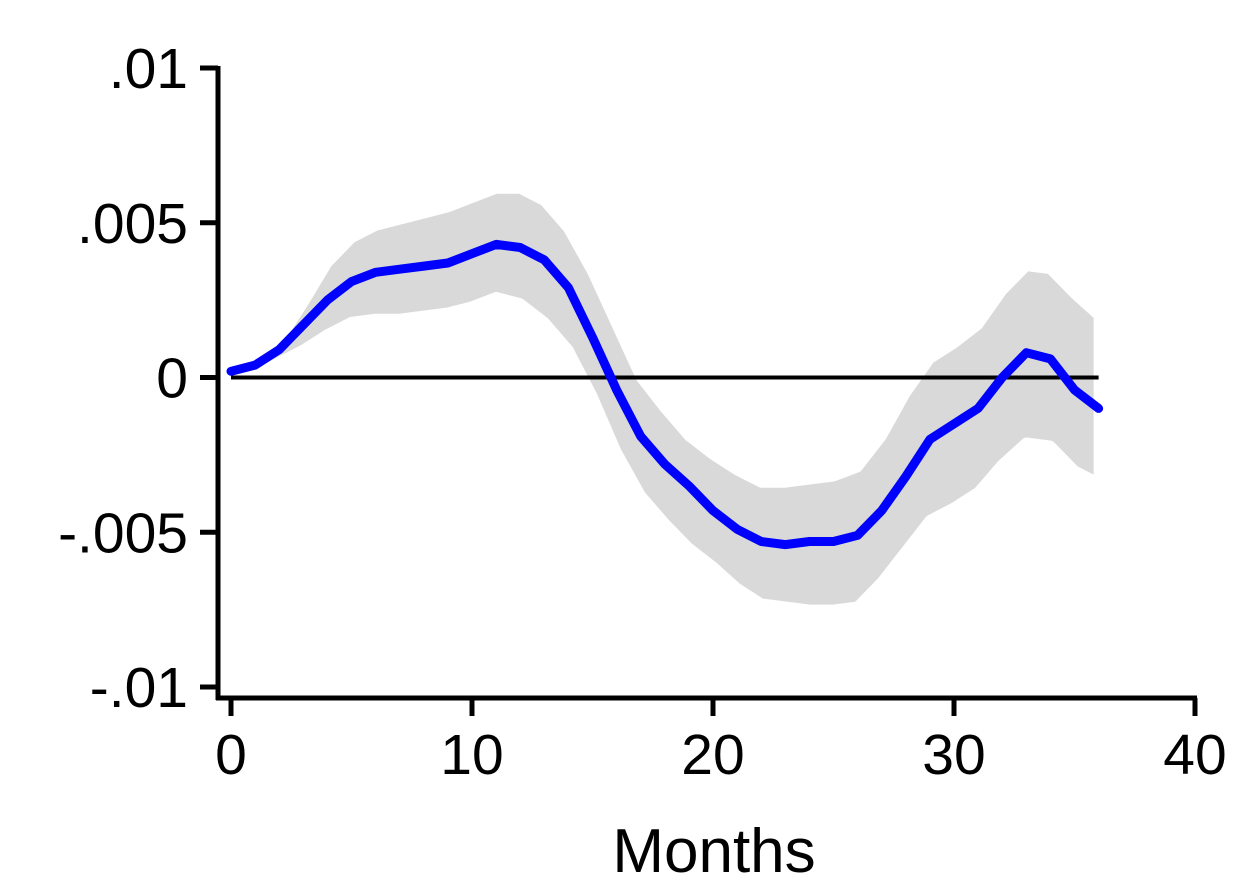  I want to click on y-tick-label: -.005, so click(123, 533).